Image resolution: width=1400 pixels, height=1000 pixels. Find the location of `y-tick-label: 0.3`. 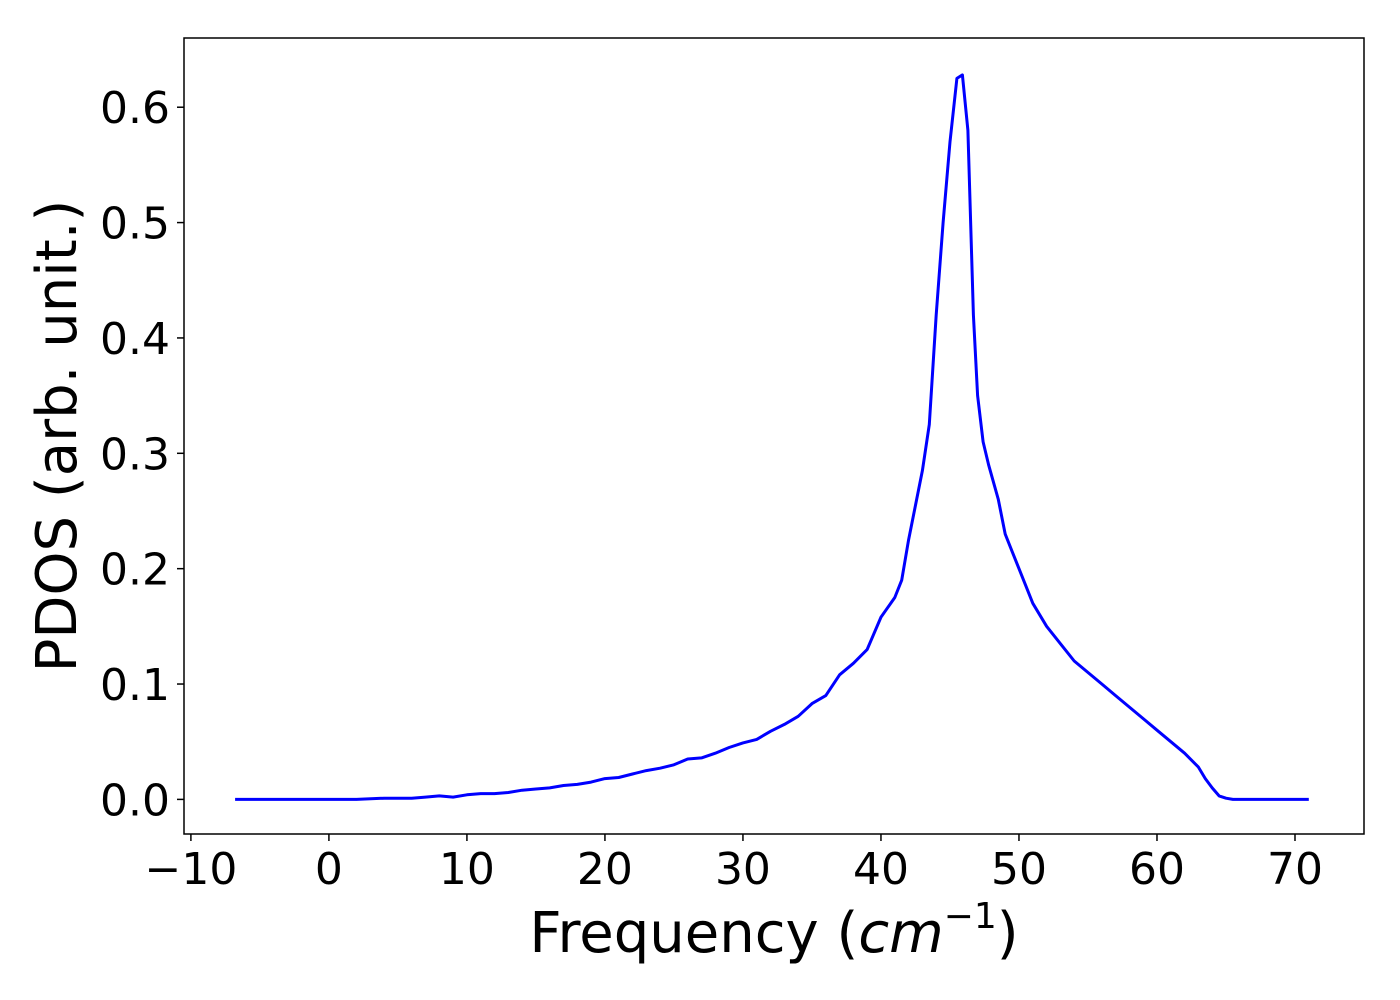

y-tick-label: 0.3 is located at coordinates (135, 454).